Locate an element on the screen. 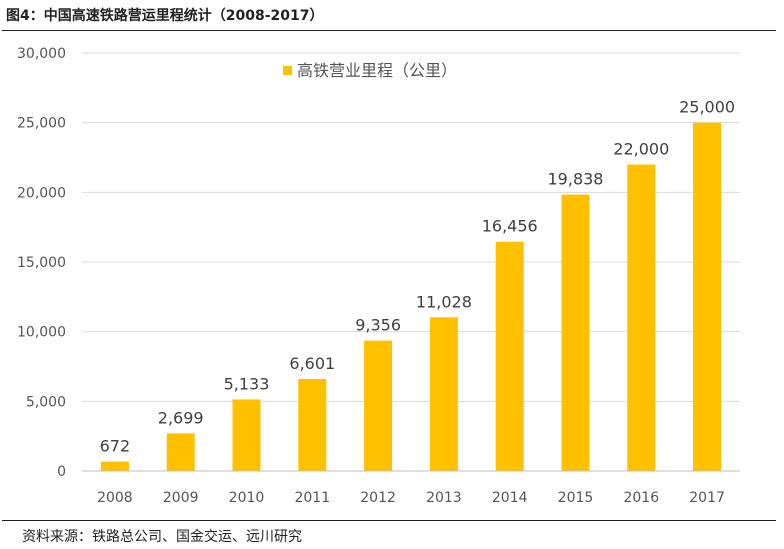  x-tick-label-2013: 2013 is located at coordinates (444, 498).